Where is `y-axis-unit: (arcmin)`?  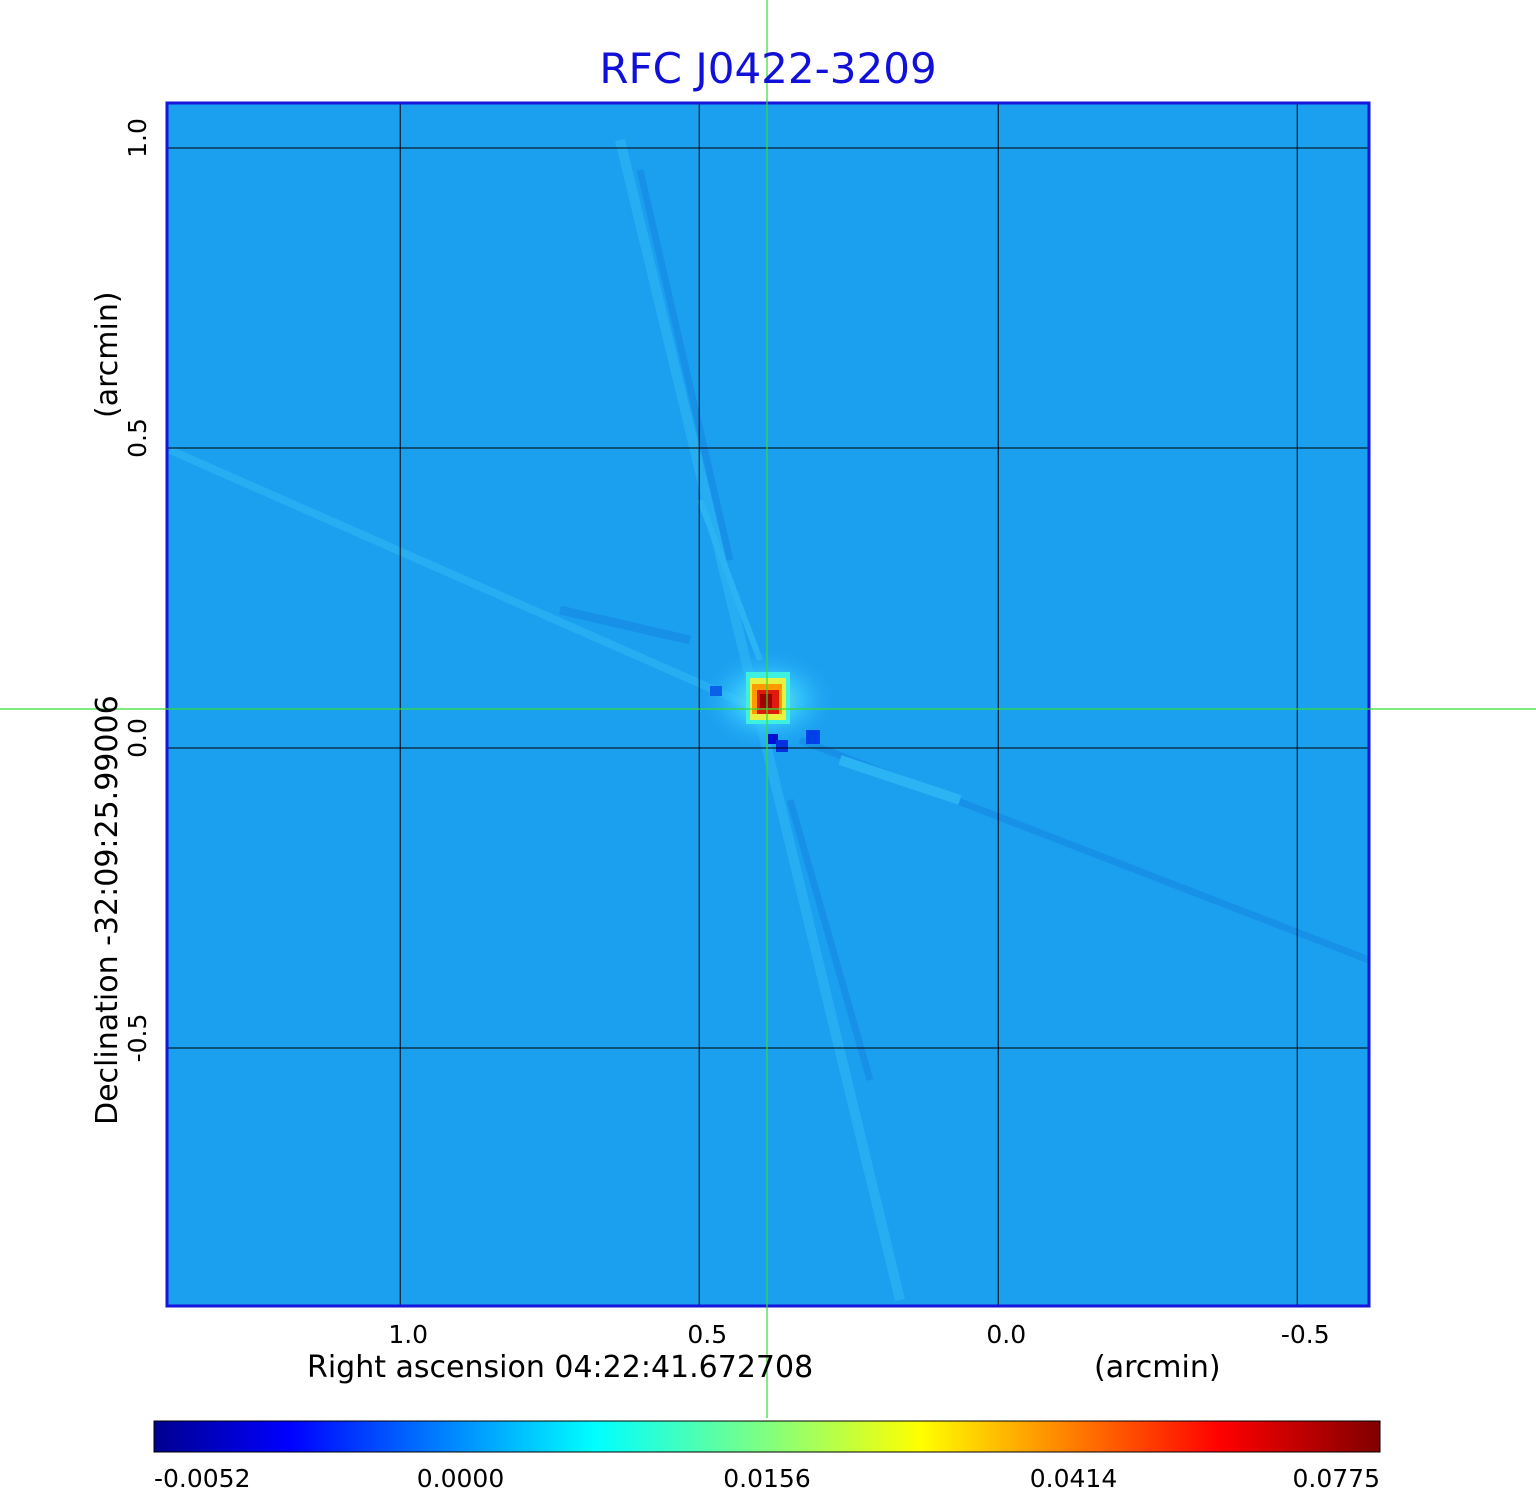 y-axis-unit: (arcmin) is located at coordinates (107, 354).